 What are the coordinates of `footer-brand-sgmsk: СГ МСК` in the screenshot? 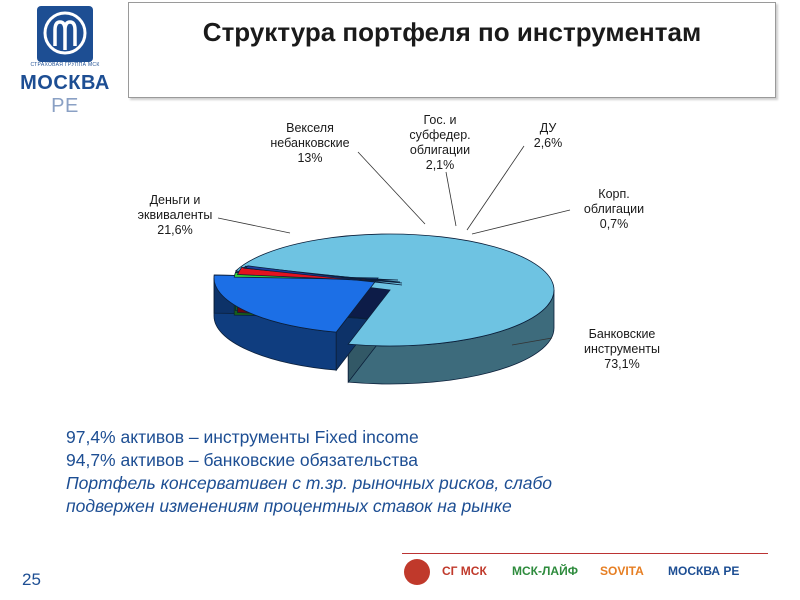 It's located at (464, 571).